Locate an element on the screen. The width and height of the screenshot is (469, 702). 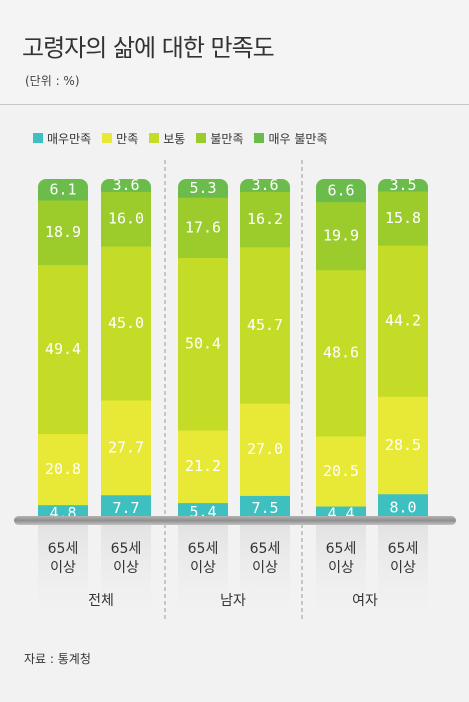
header-divider is located at coordinates (234, 104).